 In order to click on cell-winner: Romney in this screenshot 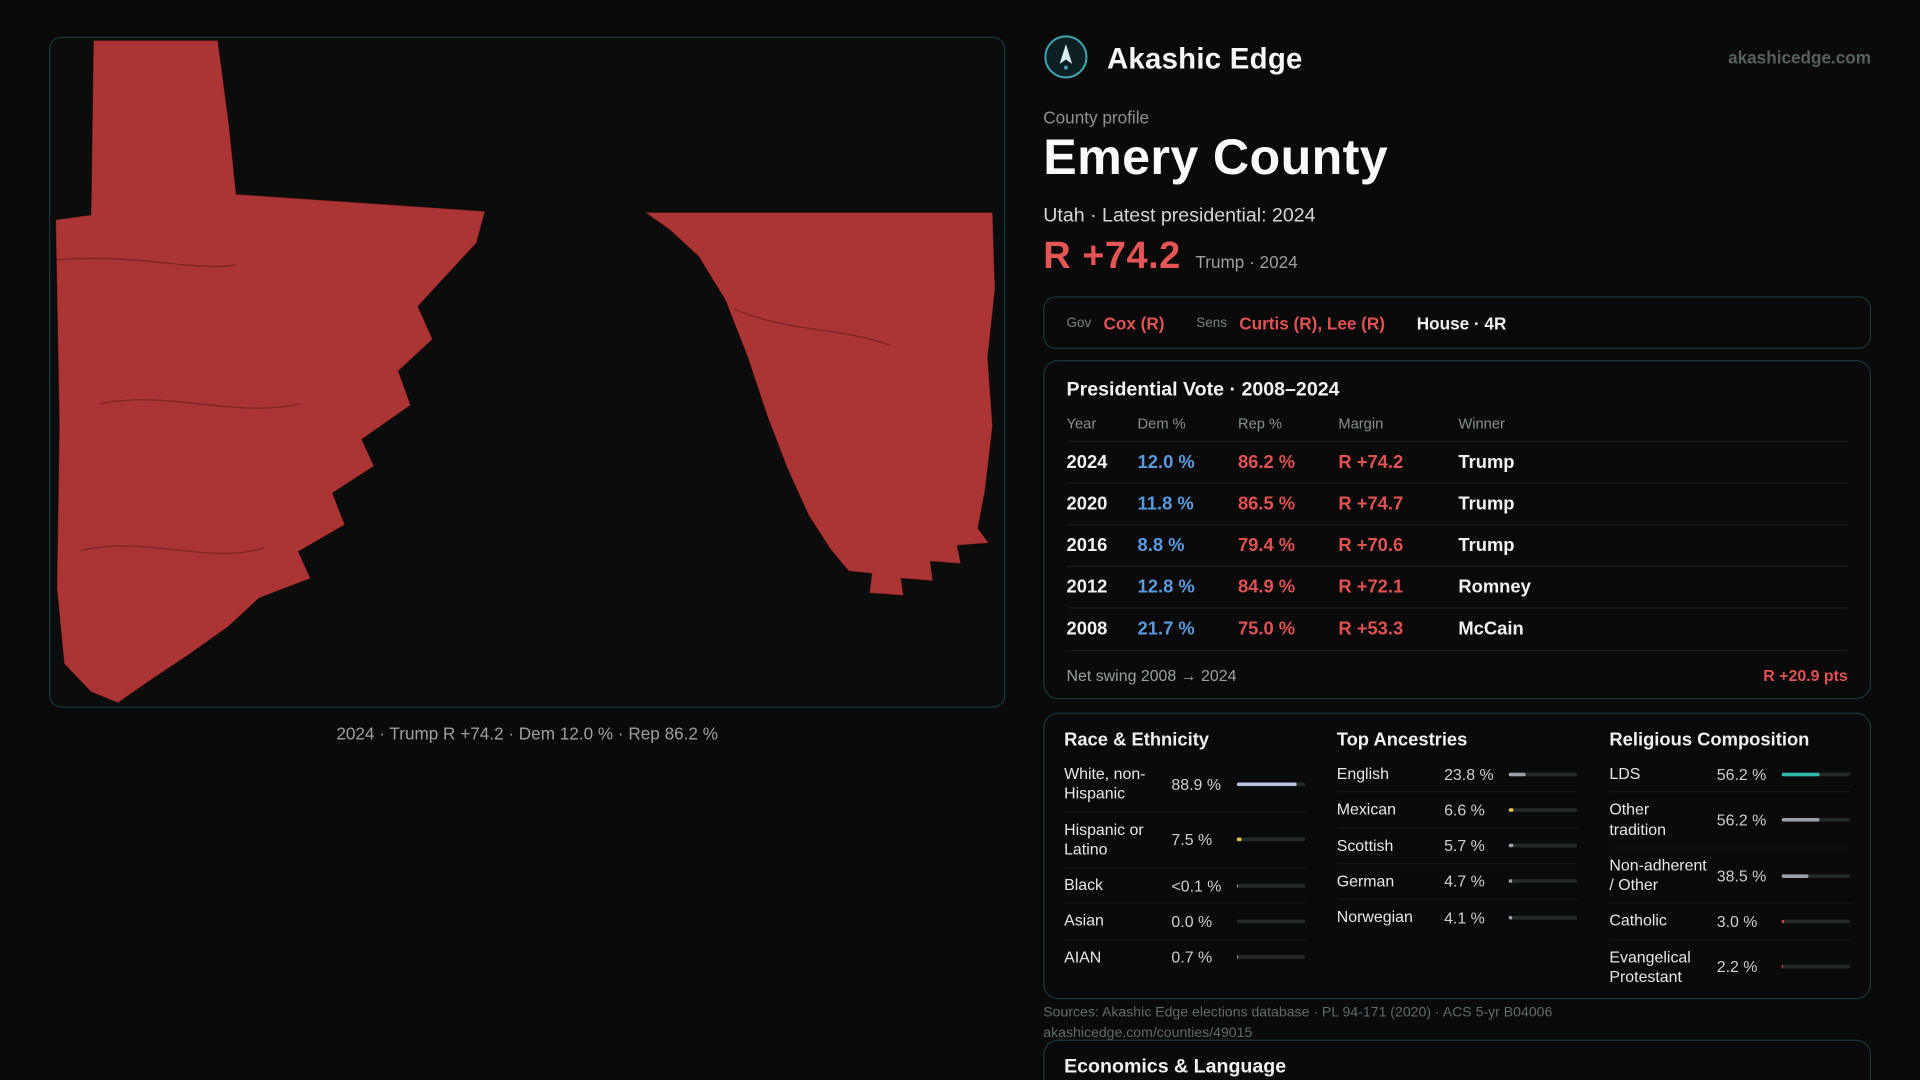, I will do `click(1494, 587)`.